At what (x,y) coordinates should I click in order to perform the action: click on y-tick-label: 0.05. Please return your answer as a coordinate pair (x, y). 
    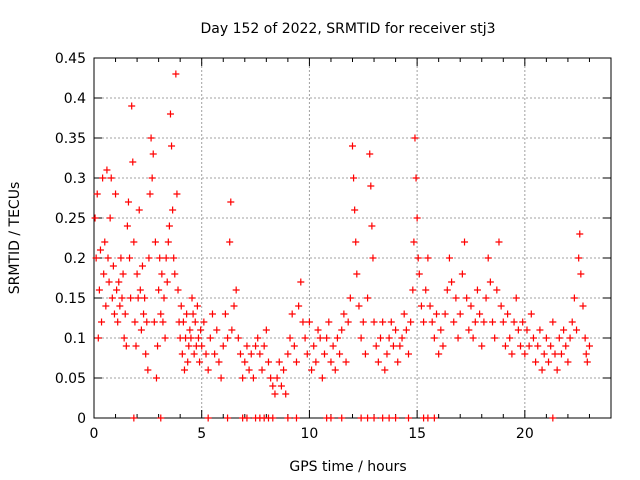
    Looking at the image, I should click on (70, 379).